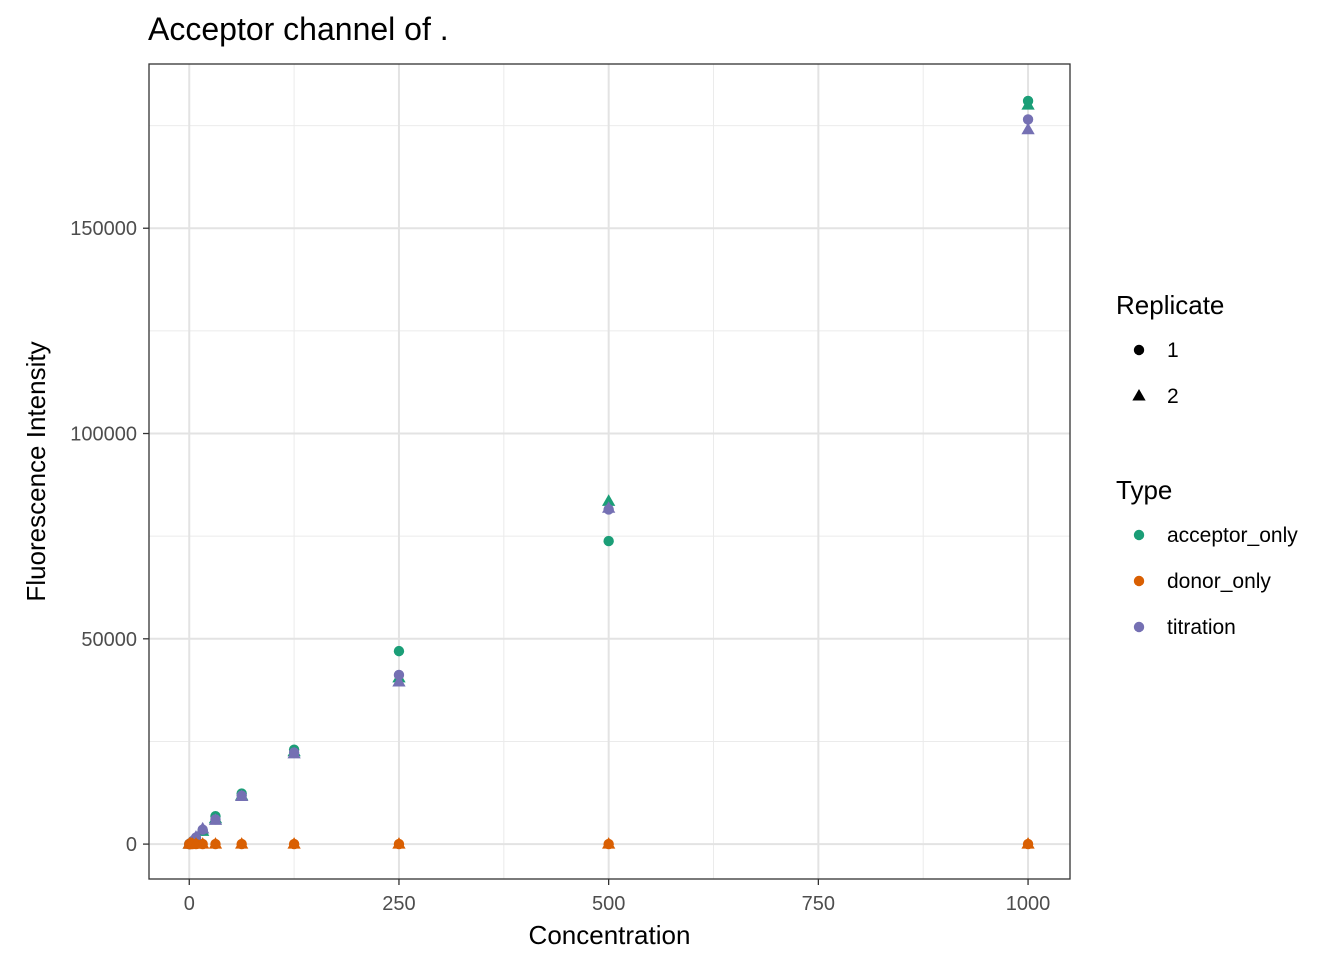 Image resolution: width=1344 pixels, height=960 pixels. I want to click on y-tick-label: 50000, so click(109, 640).